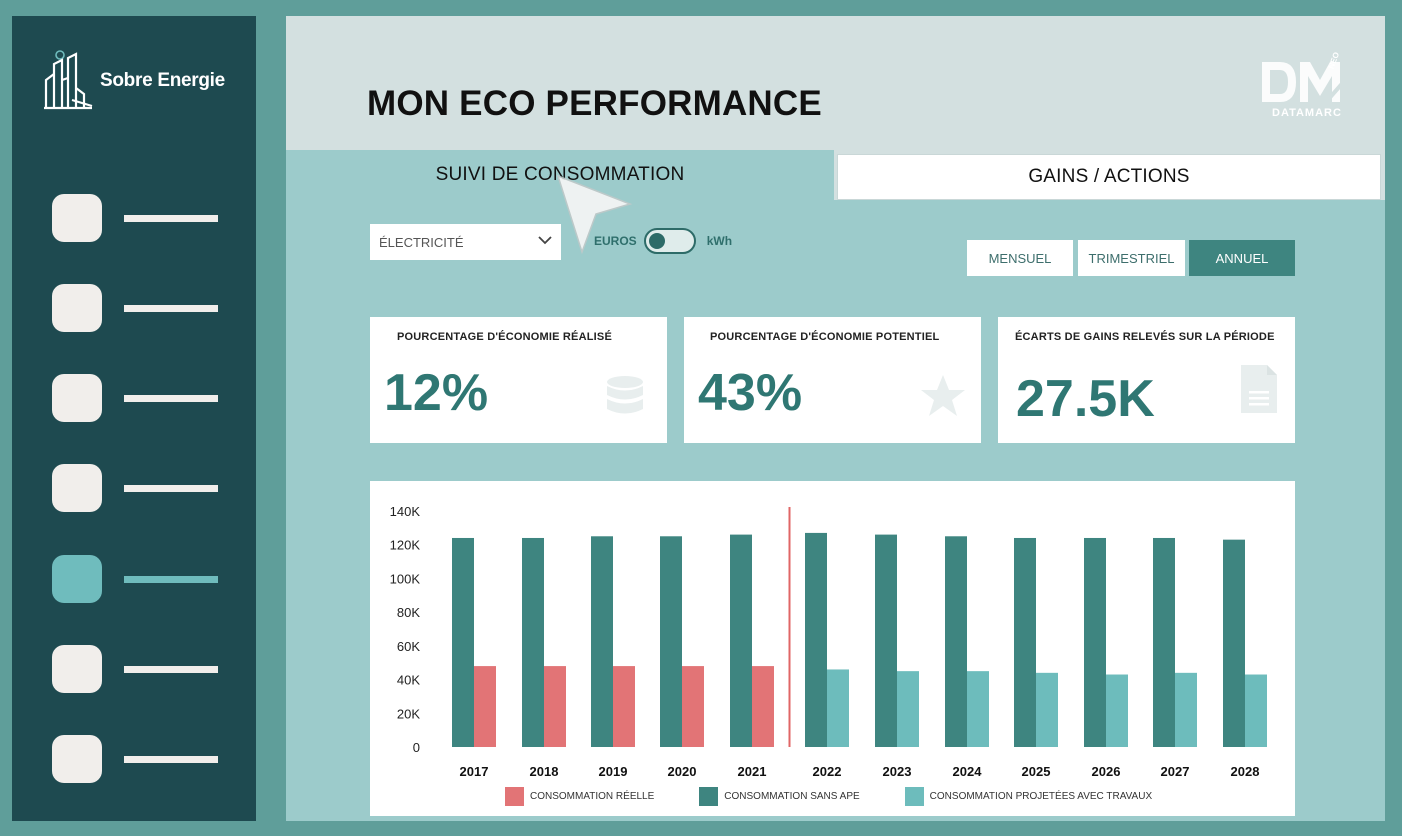  I want to click on period-trimestriel-button: TRIMESTRIEL, so click(1131, 258).